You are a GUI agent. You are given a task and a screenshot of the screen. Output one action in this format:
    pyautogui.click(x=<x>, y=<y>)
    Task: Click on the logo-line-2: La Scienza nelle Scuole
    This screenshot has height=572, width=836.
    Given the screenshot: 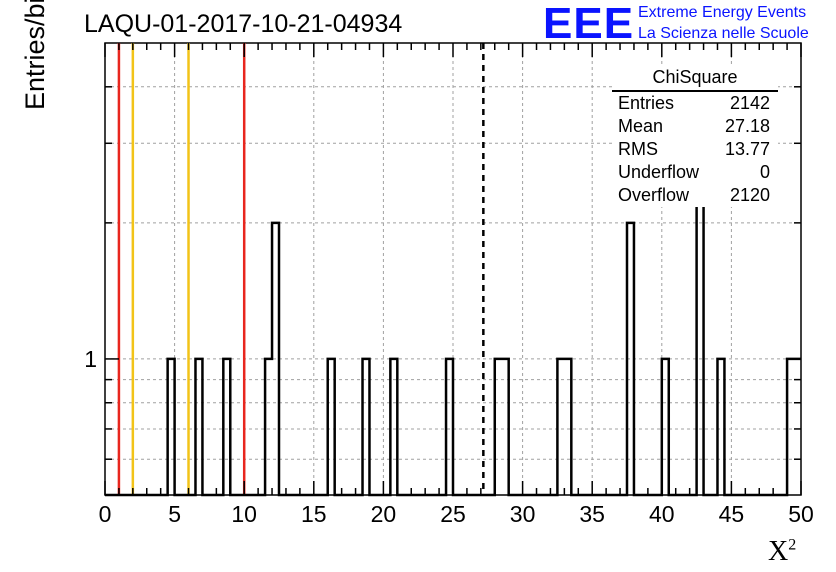 What is the action you would take?
    pyautogui.click(x=723, y=33)
    